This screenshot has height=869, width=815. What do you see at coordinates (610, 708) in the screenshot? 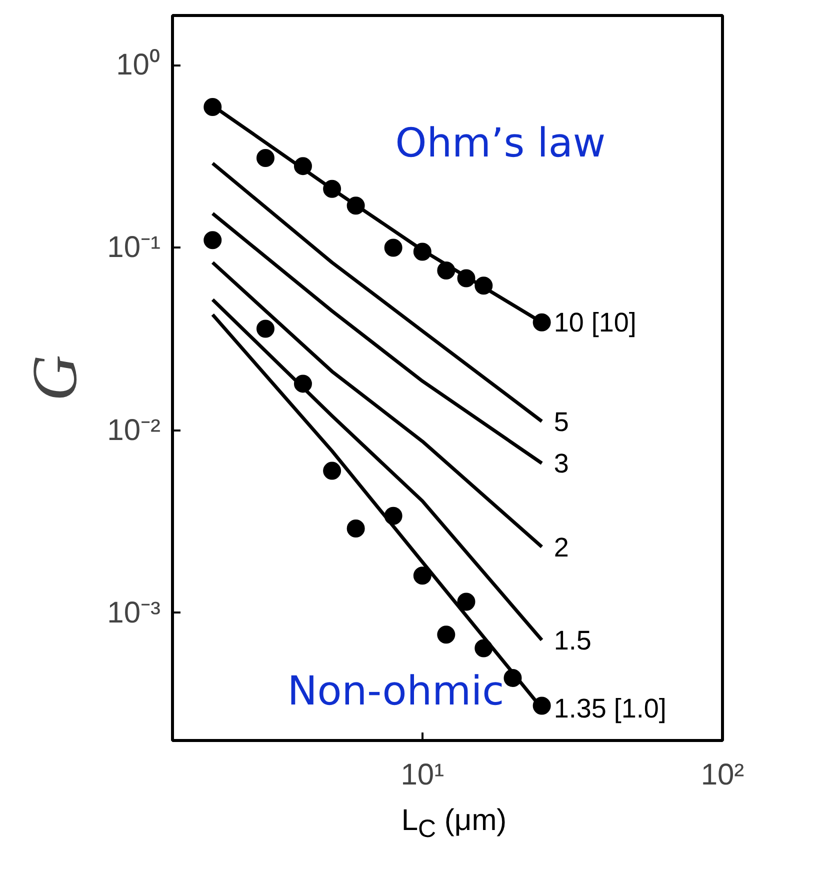
I see `series-label: 1.35 [1.0]` at bounding box center [610, 708].